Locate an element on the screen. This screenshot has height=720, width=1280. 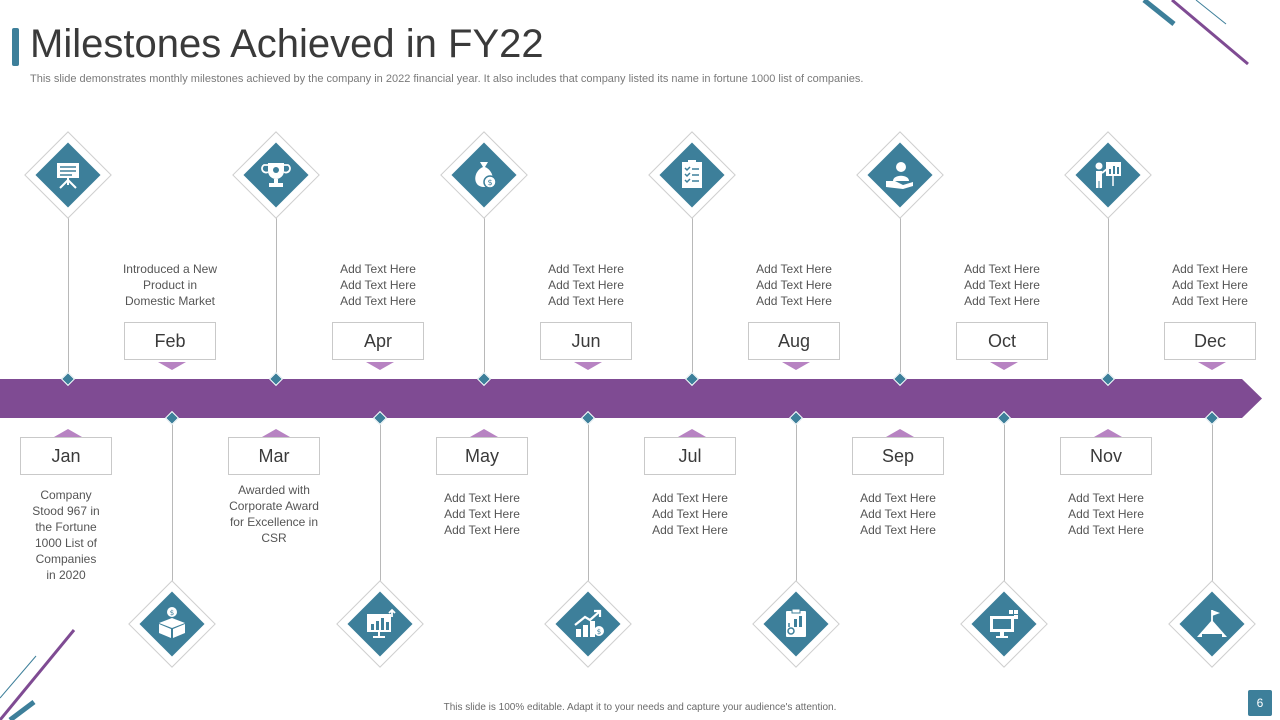
month-label-aug: Aug is located at coordinates (794, 341).